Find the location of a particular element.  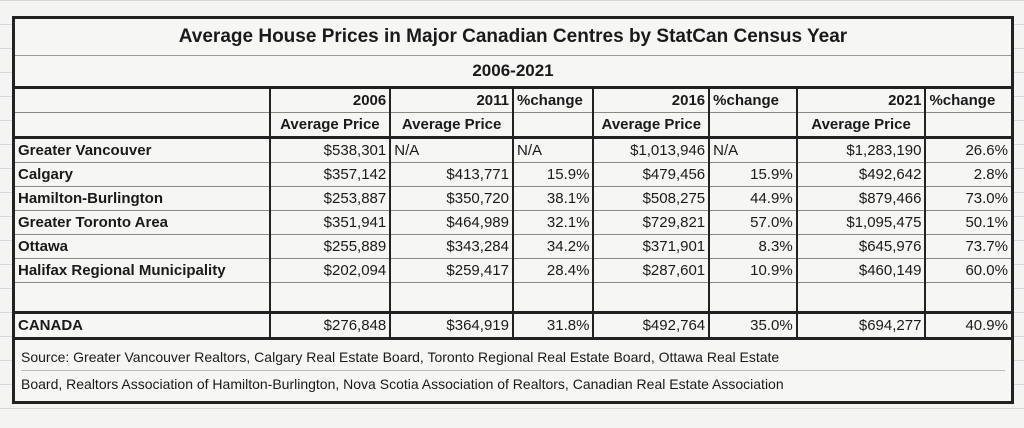

table-cell: 2021 is located at coordinates (860, 101).